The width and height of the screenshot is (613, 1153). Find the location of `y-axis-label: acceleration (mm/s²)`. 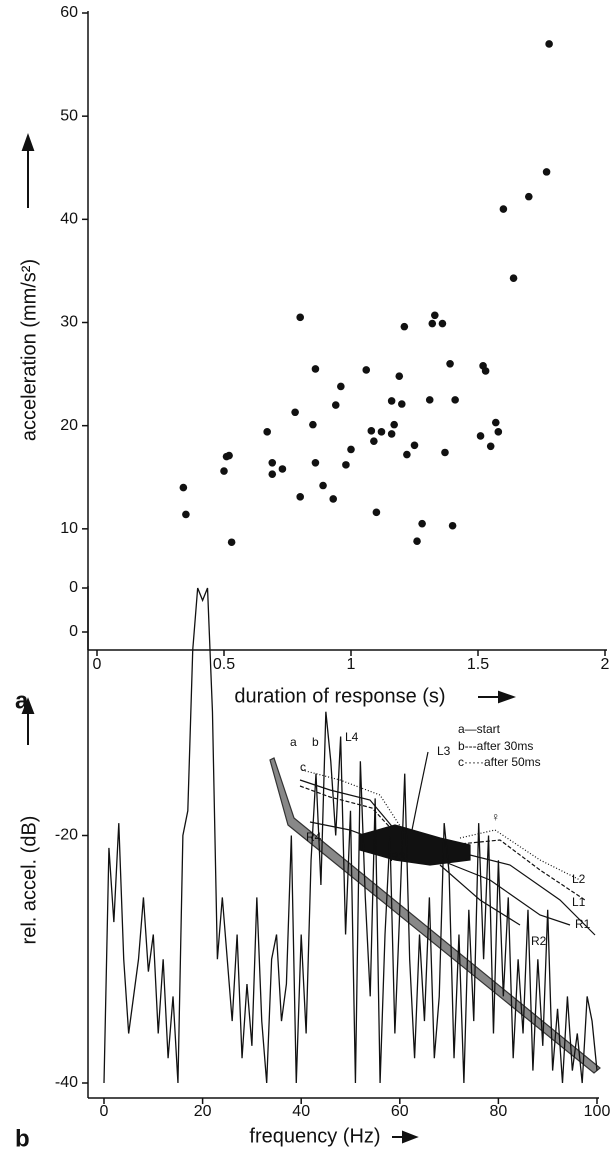

y-axis-label: acceleration (mm/s²) is located at coordinates (29, 350).